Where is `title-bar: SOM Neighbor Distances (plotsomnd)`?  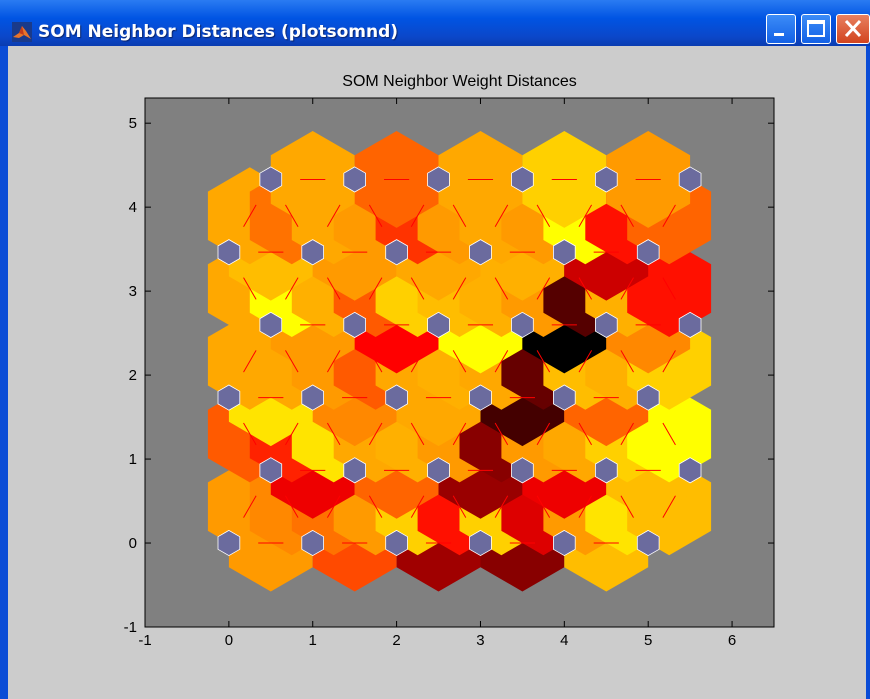 title-bar: SOM Neighbor Distances (plotsomnd) is located at coordinates (435, 23).